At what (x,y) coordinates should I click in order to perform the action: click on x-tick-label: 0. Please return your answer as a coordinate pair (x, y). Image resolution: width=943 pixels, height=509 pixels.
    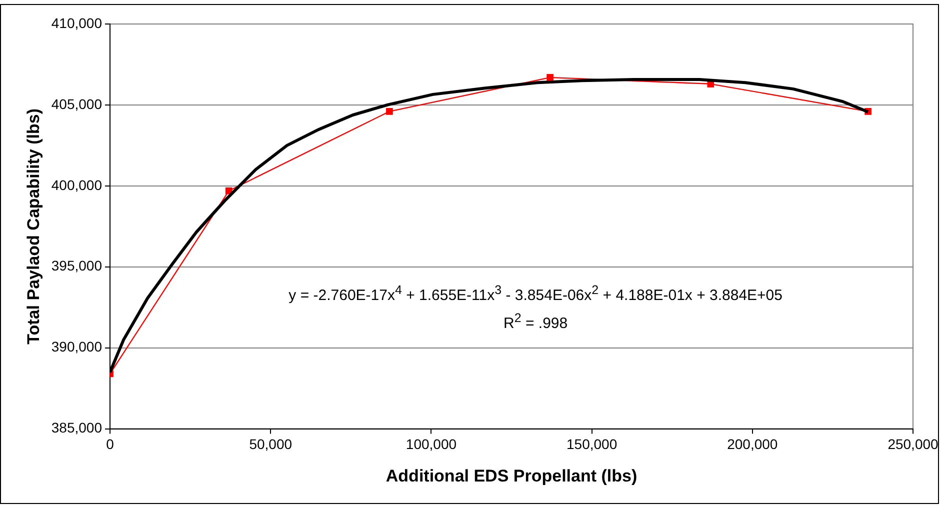
    Looking at the image, I should click on (110, 444).